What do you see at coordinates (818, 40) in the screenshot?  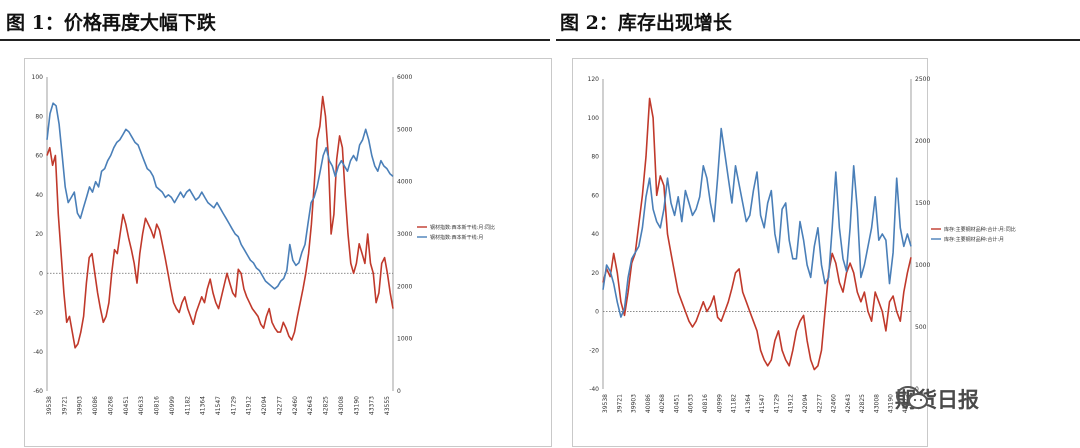 I see `heading-rule-right` at bounding box center [818, 40].